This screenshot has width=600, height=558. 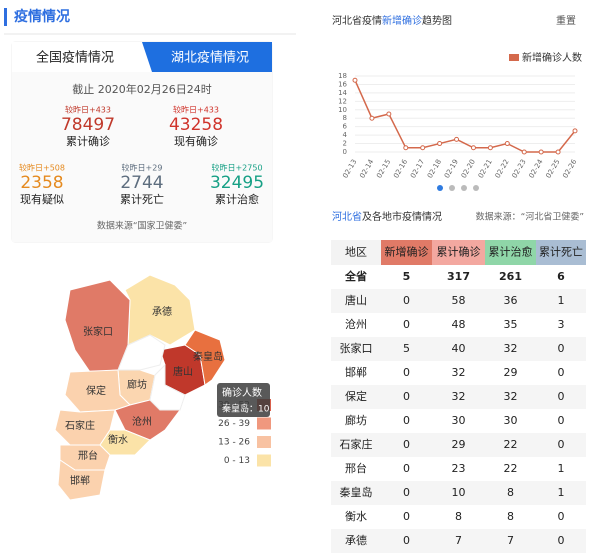 What do you see at coordinates (142, 226) in the screenshot?
I see `source: 数据来源“国家卫健委”` at bounding box center [142, 226].